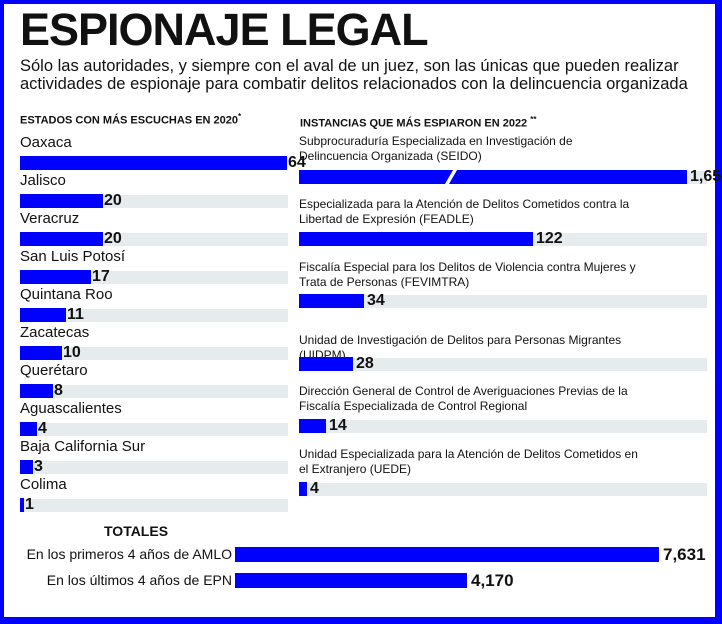 This screenshot has height=624, width=722. Describe the element at coordinates (101, 276) in the screenshot. I see `state-value-label: 17` at that location.